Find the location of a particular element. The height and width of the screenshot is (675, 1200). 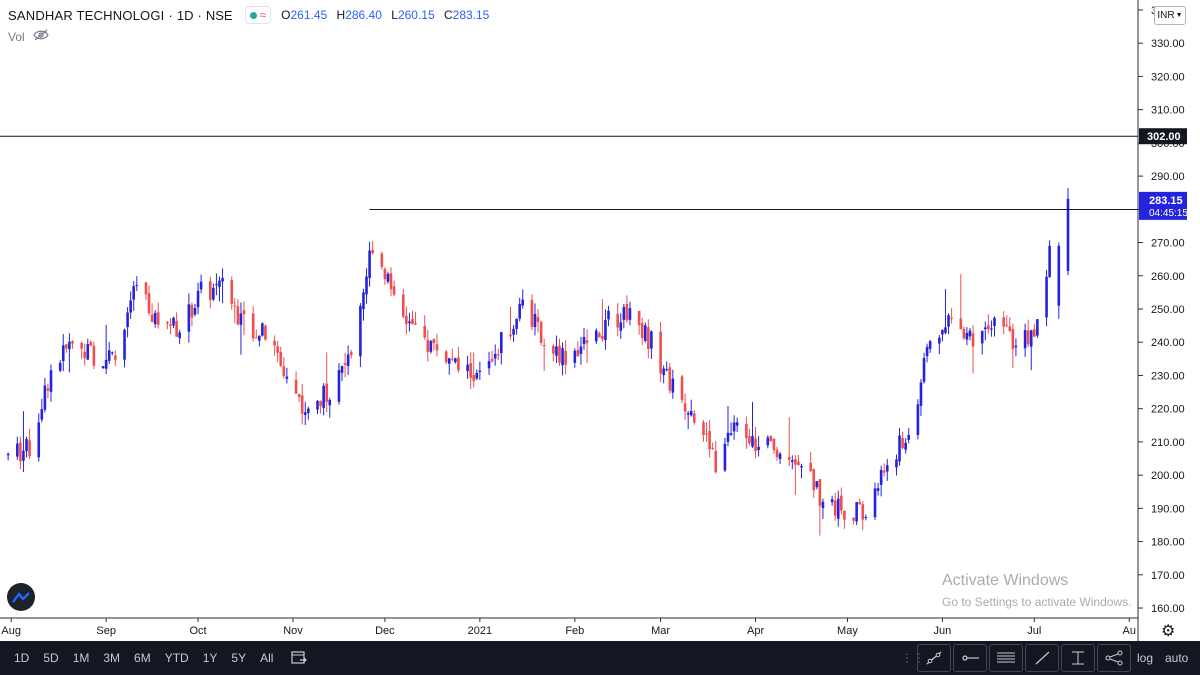

price-range-tool-icon is located at coordinates (1078, 658).